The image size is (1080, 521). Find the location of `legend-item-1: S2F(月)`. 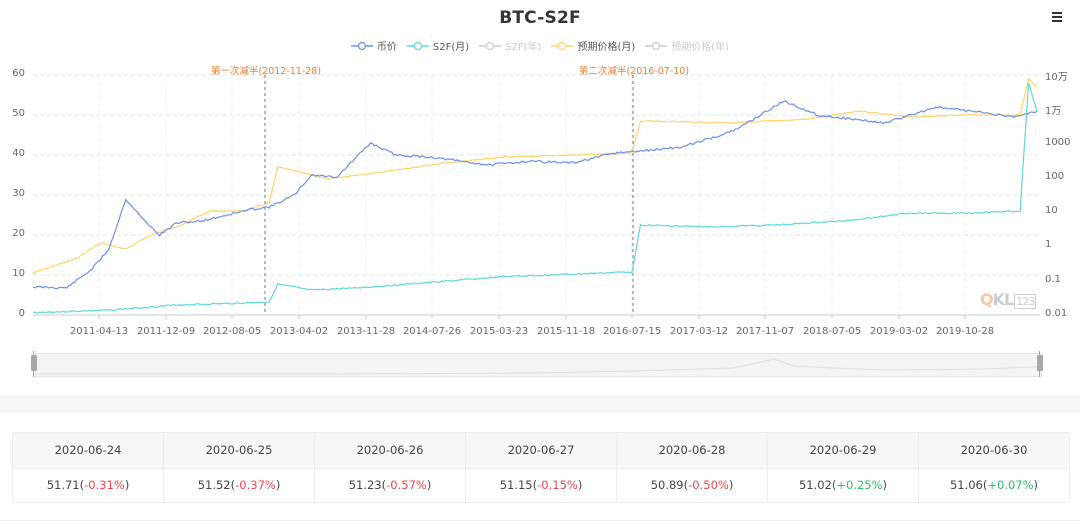

legend-item-1: S2F(月) is located at coordinates (438, 45).